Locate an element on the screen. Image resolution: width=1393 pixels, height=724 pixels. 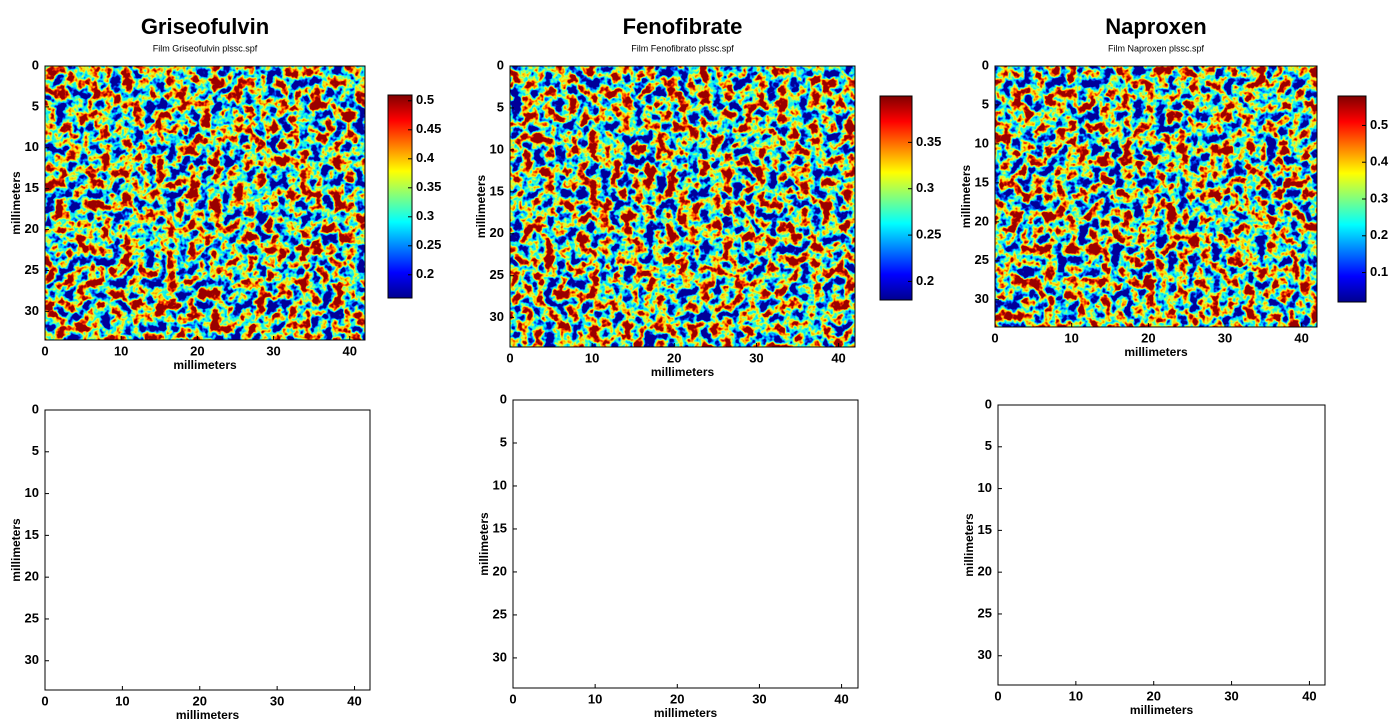
colorbar-tick-label: 0.45 is located at coordinates (428, 128).